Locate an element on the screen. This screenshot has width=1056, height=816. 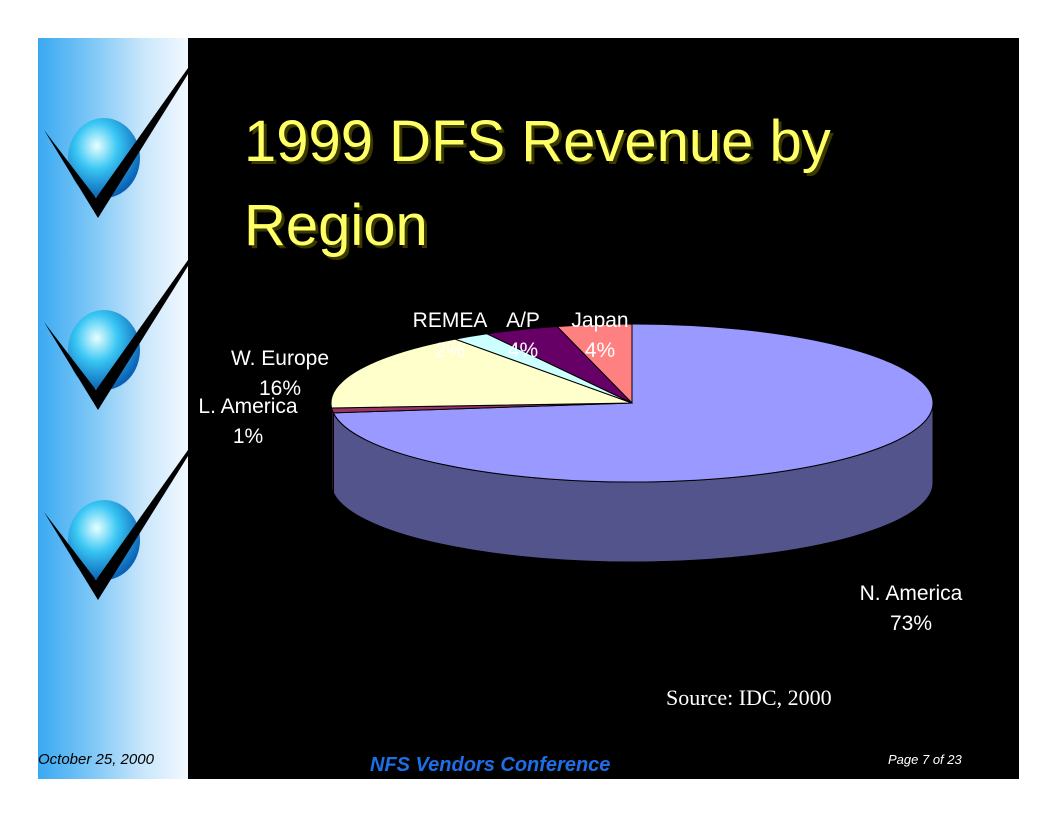
slice-value-label: 2% is located at coordinates (450, 350).